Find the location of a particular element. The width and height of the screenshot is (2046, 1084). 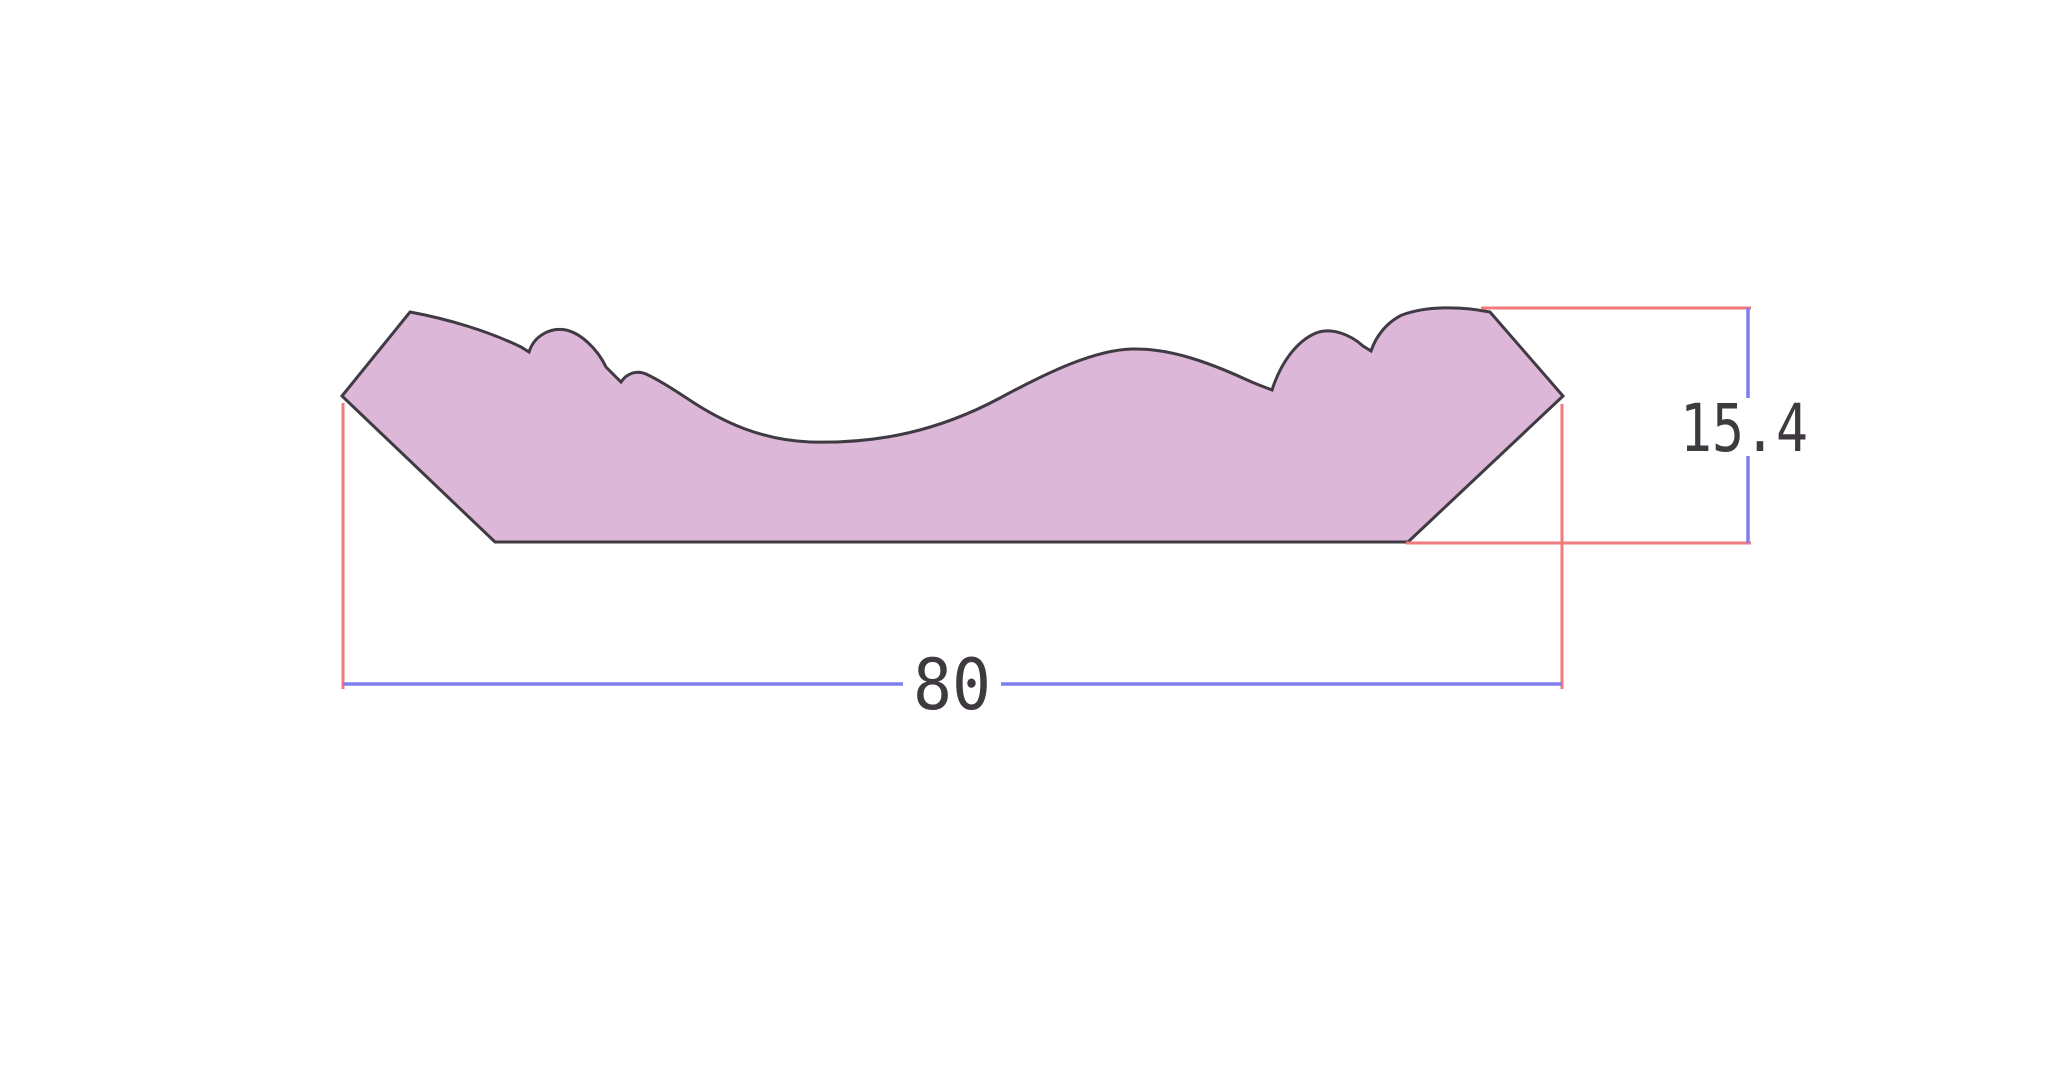

height-label-mask is located at coordinates (1744, 427).